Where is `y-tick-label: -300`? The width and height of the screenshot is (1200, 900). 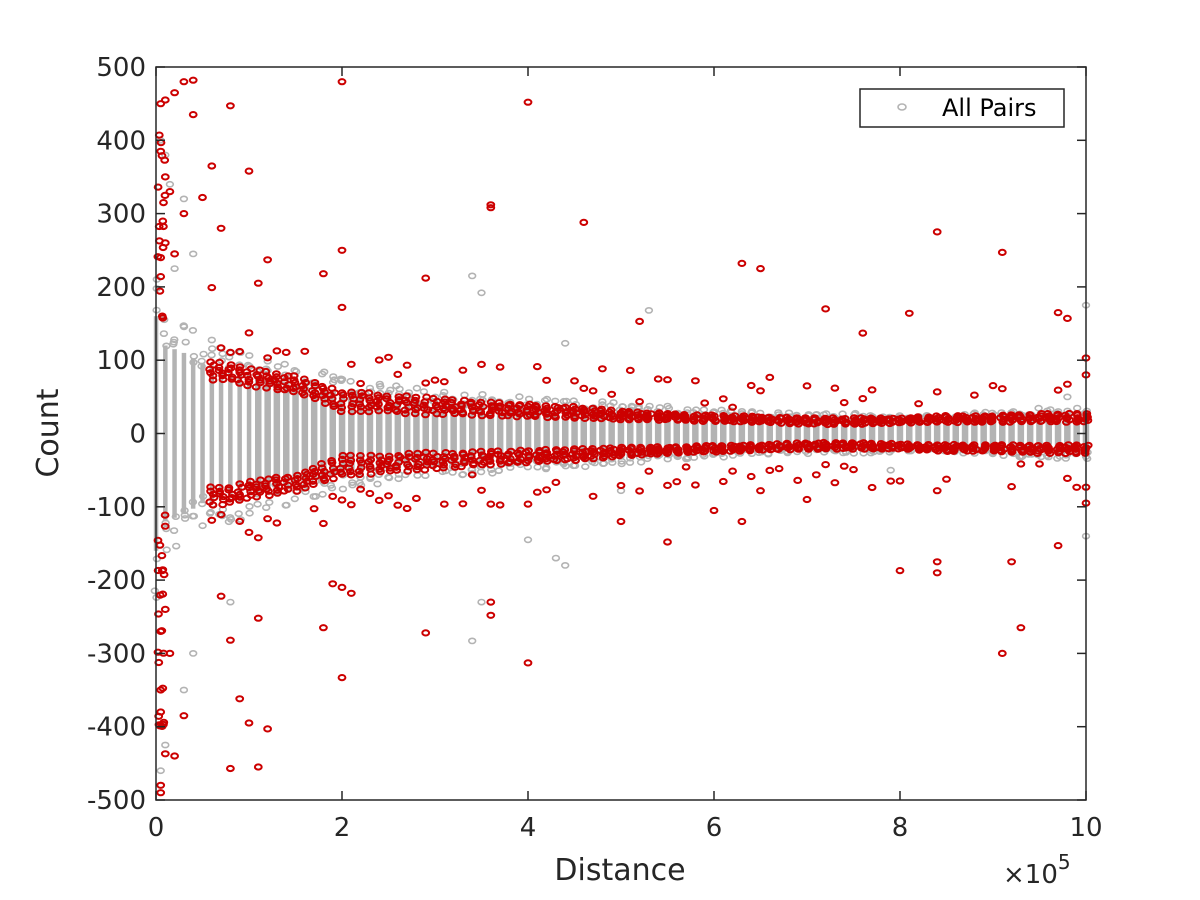 y-tick-label: -300 is located at coordinates (116, 654).